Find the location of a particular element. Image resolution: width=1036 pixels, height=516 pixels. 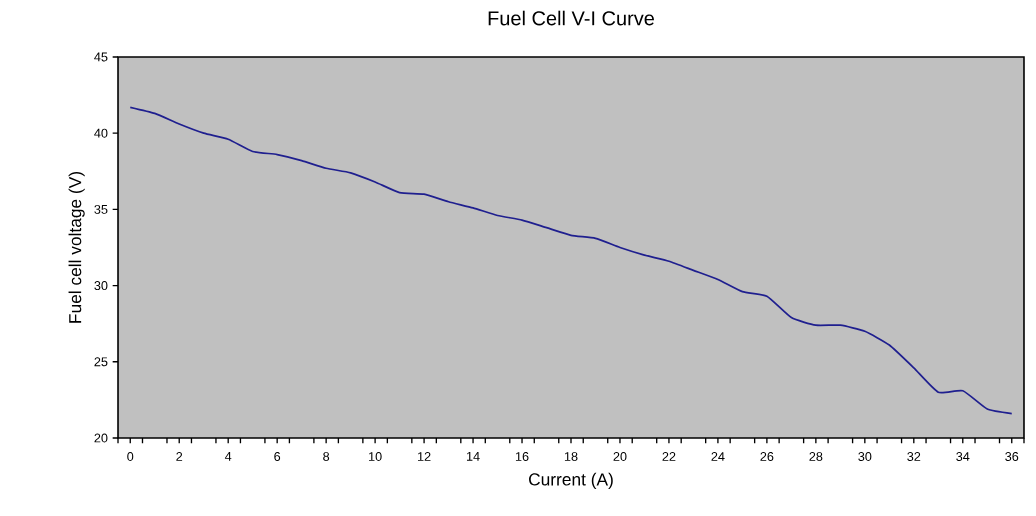

x-tick-label: 22 is located at coordinates (669, 456).